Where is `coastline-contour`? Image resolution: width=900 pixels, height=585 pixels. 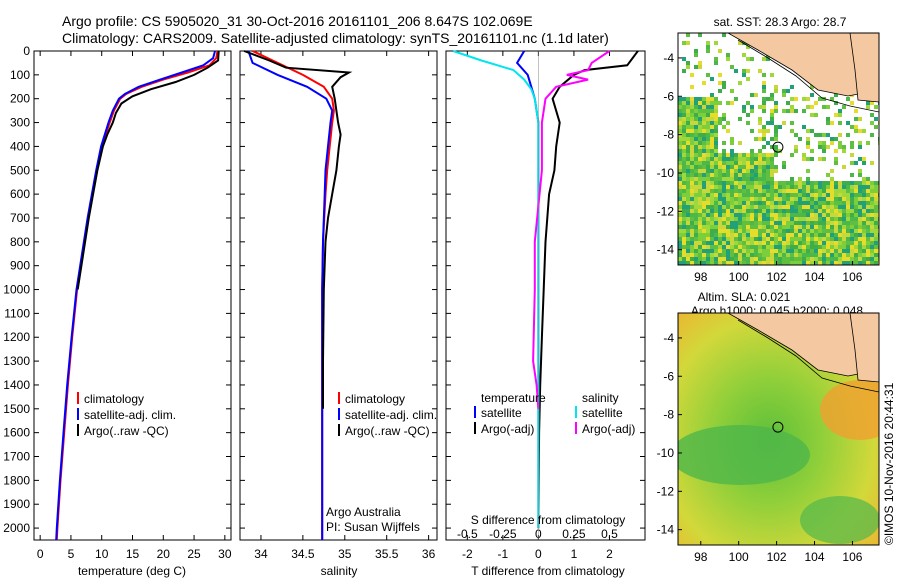
coastline-contour is located at coordinates (808, 356).